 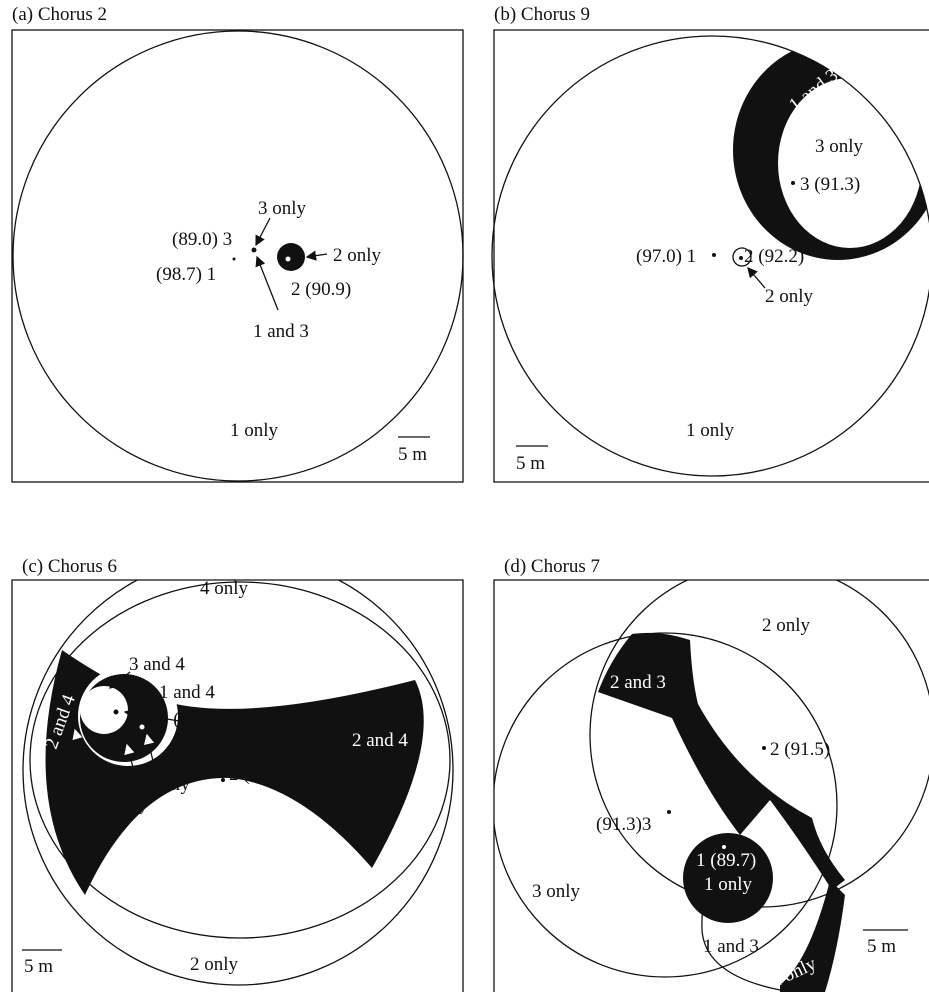 I want to click on panel-title: (d) Chorus 7, so click(x=552, y=566).